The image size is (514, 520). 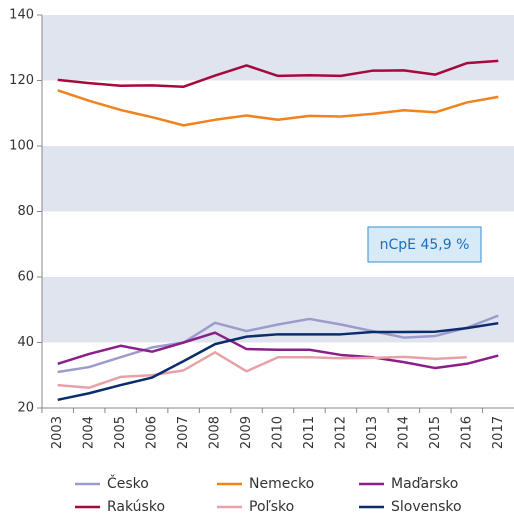 I want to click on x-tick-label: 2017, so click(x=498, y=432).